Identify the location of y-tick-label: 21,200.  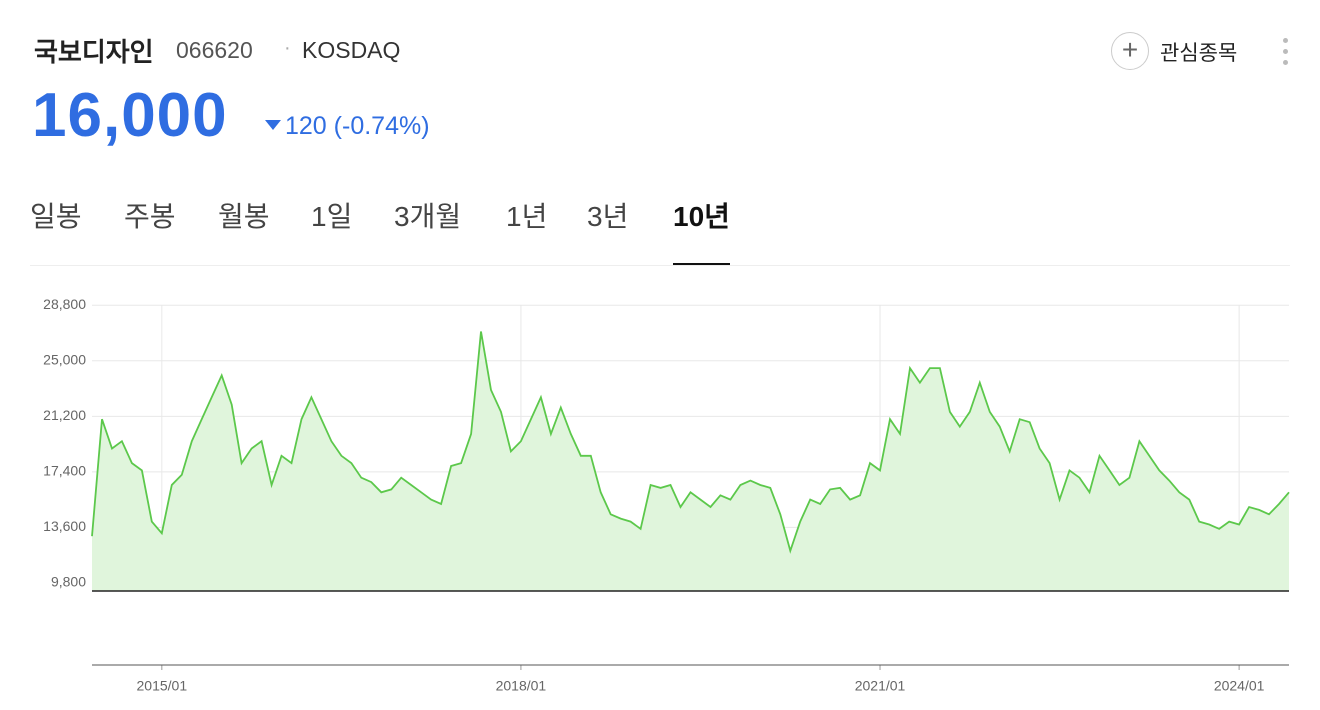
(64, 415).